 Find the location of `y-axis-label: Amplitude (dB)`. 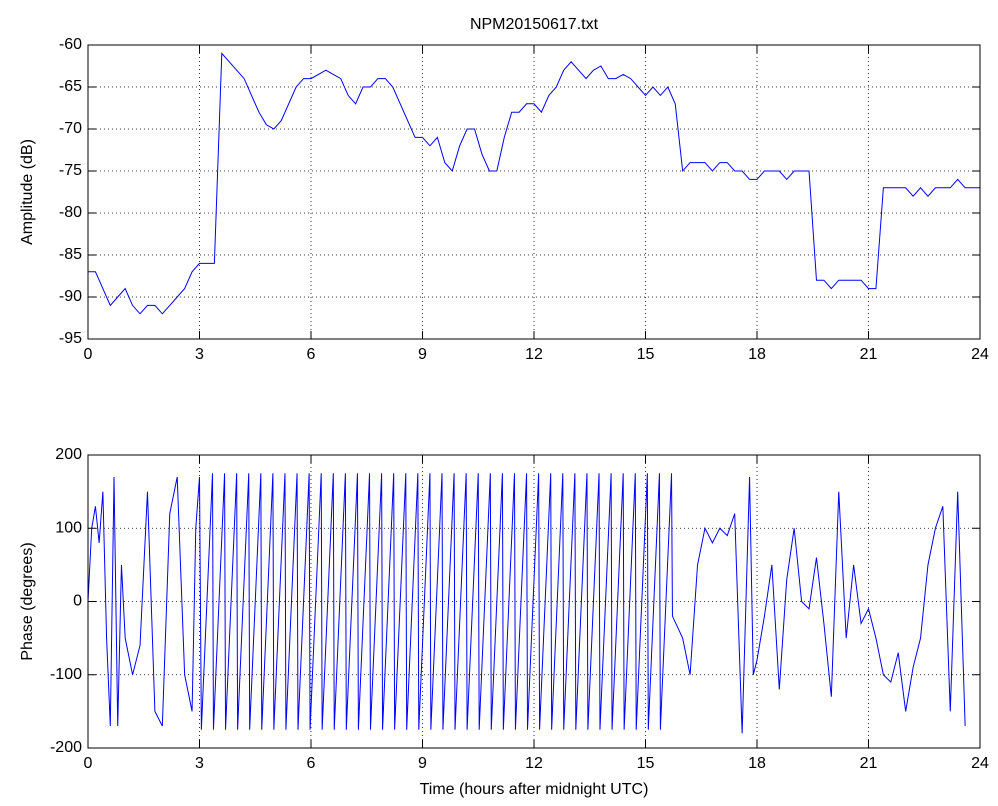

y-axis-label: Amplitude (dB) is located at coordinates (27, 192).